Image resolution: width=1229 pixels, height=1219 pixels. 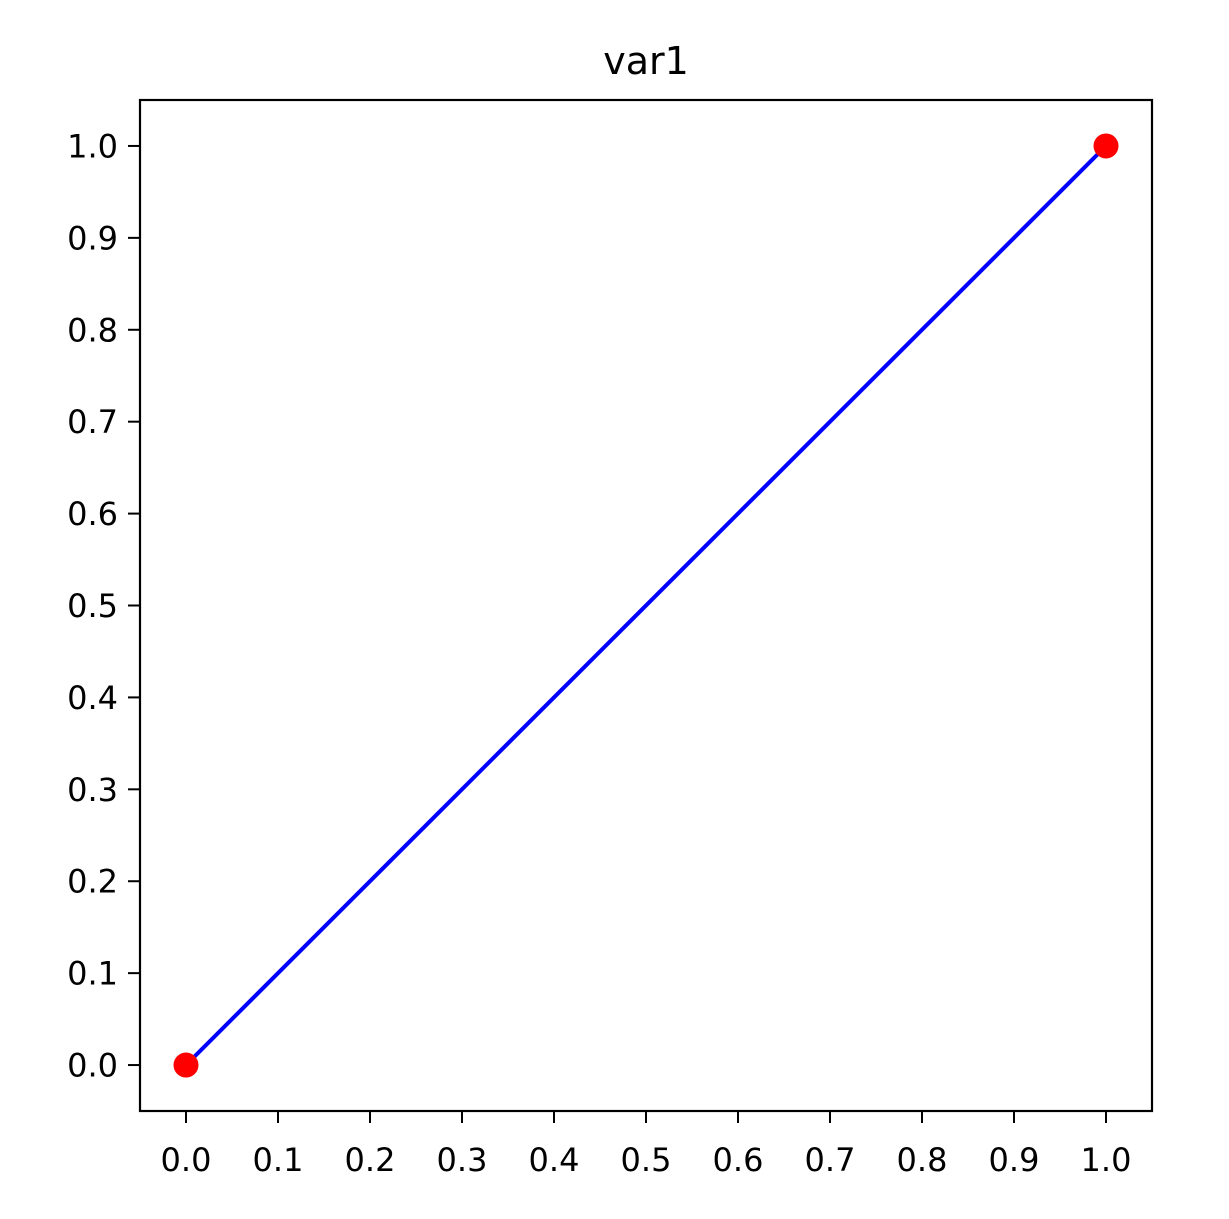 I want to click on y-tick-label: 0.8, so click(x=92, y=330).